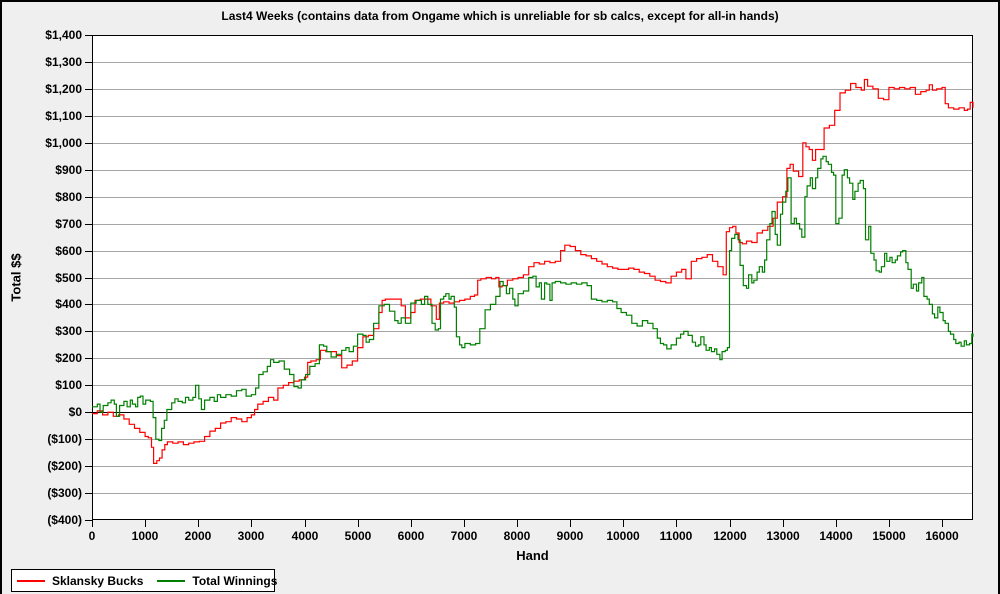  I want to click on legend: Sklansky Bucks Total Winnings, so click(144, 580).